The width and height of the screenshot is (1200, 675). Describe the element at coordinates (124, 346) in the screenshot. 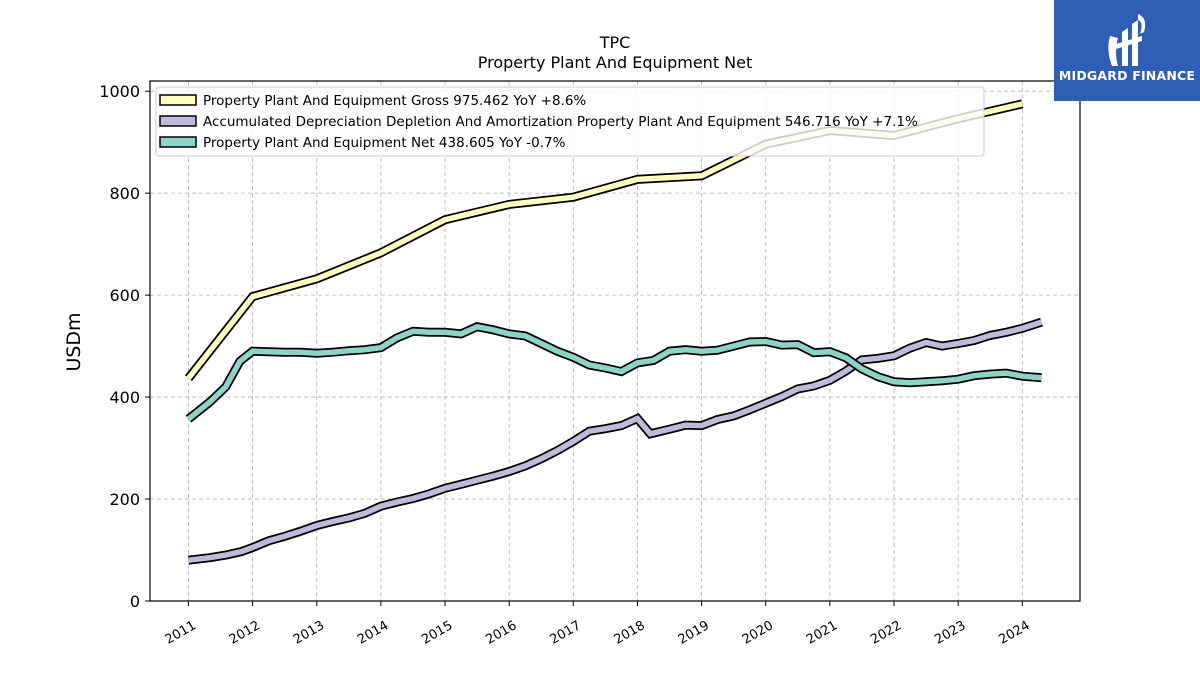

I see `y-axis: 0 200 400 600 800 1000` at that location.